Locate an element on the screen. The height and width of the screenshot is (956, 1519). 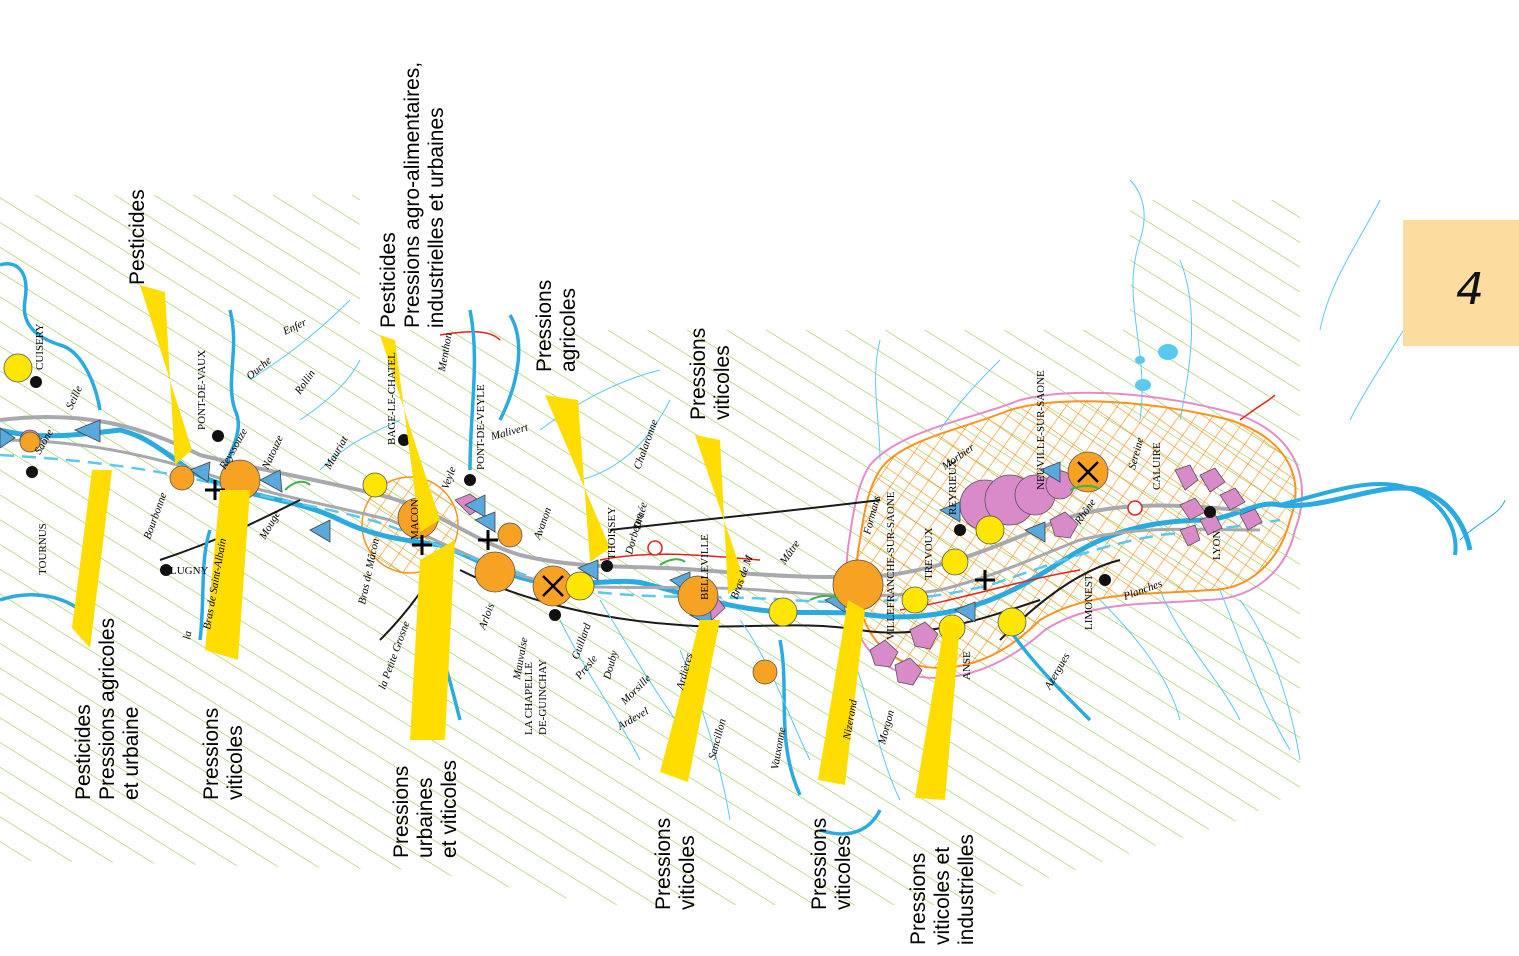
town-reyrieux: REYRIEUX is located at coordinates (953, 487).